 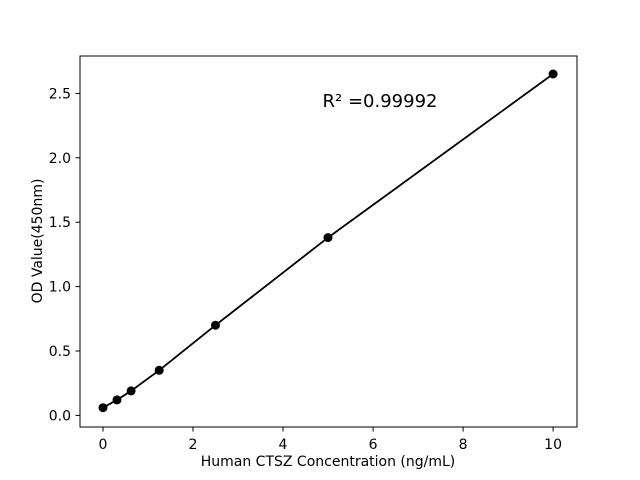 What do you see at coordinates (38, 241) in the screenshot?
I see `y-axis-label: OD Value(450nm)` at bounding box center [38, 241].